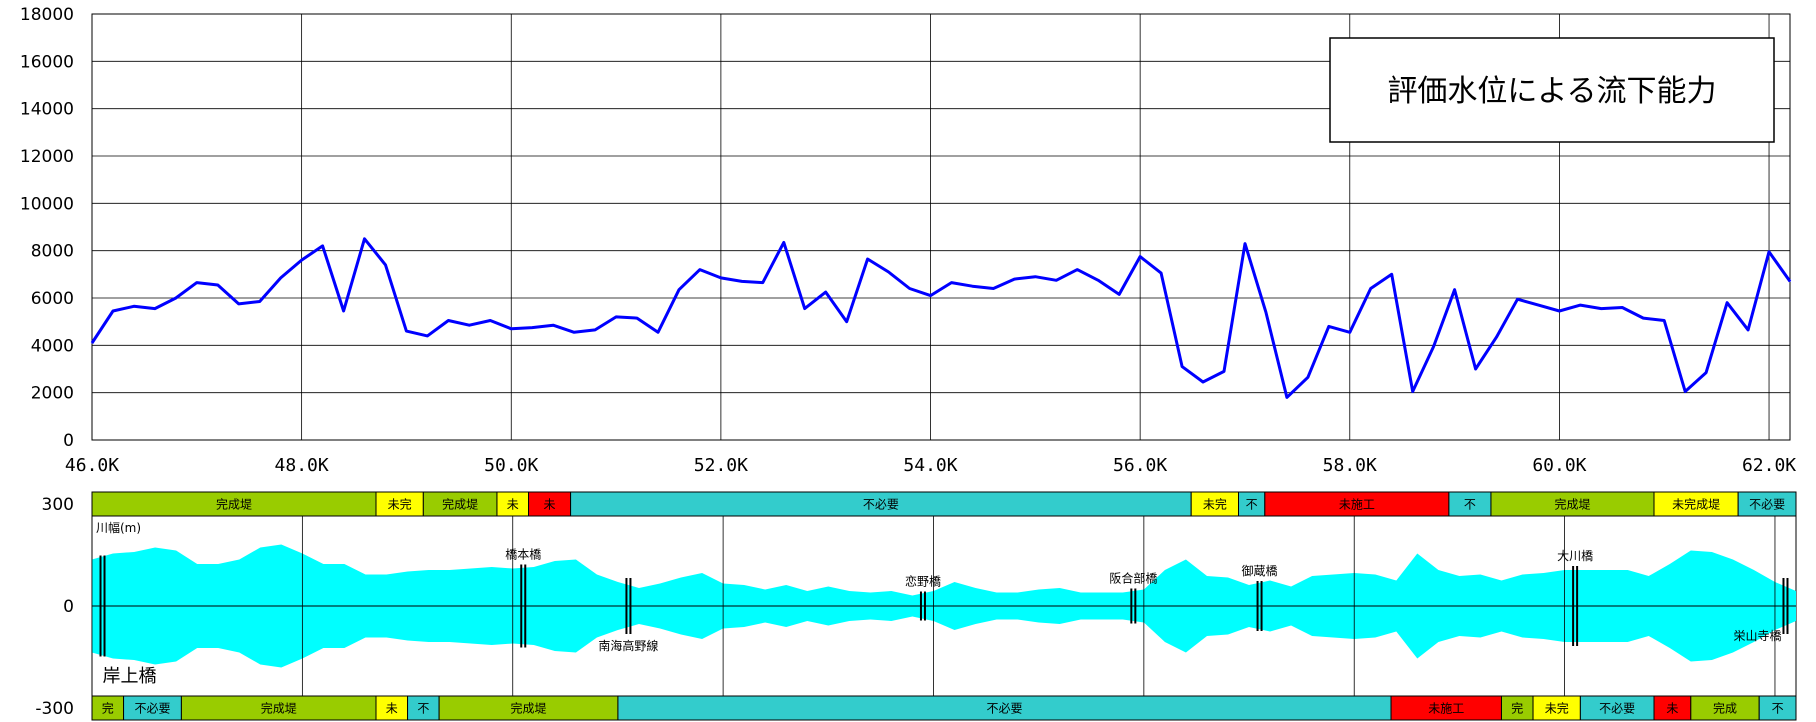 Image resolution: width=1816 pixels, height=722 pixels. I want to click on levee-bottom-segment-label: 未, so click(1672, 709).